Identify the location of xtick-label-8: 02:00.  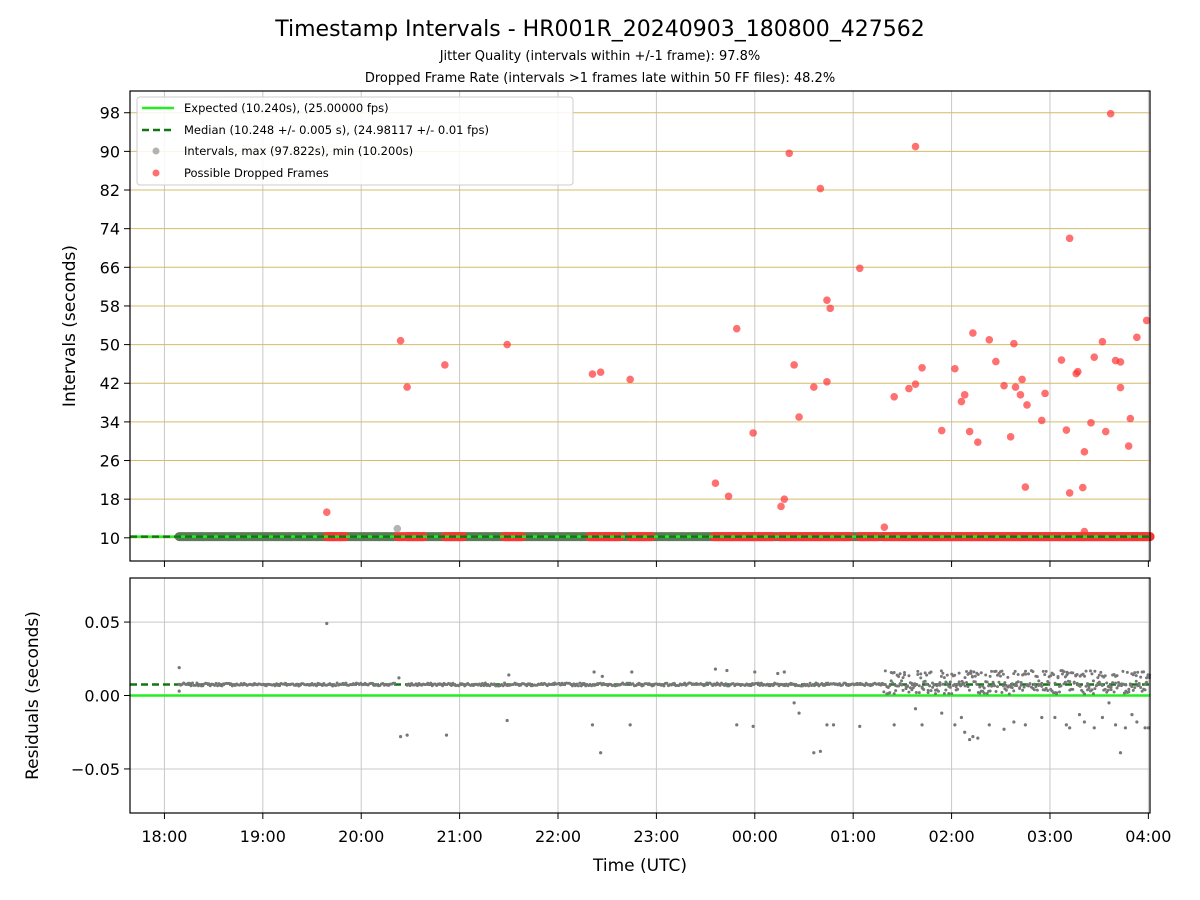
(952, 836).